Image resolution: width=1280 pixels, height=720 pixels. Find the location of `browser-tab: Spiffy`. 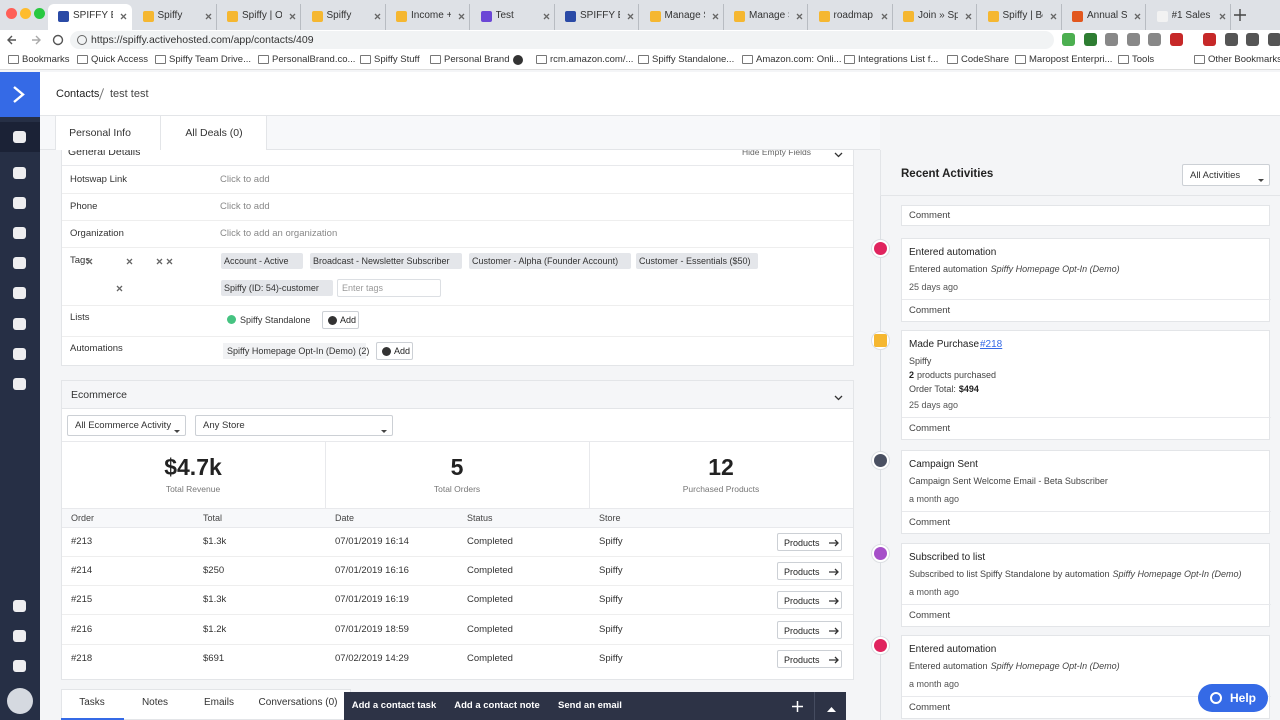

browser-tab: Spiffy is located at coordinates (175, 17).